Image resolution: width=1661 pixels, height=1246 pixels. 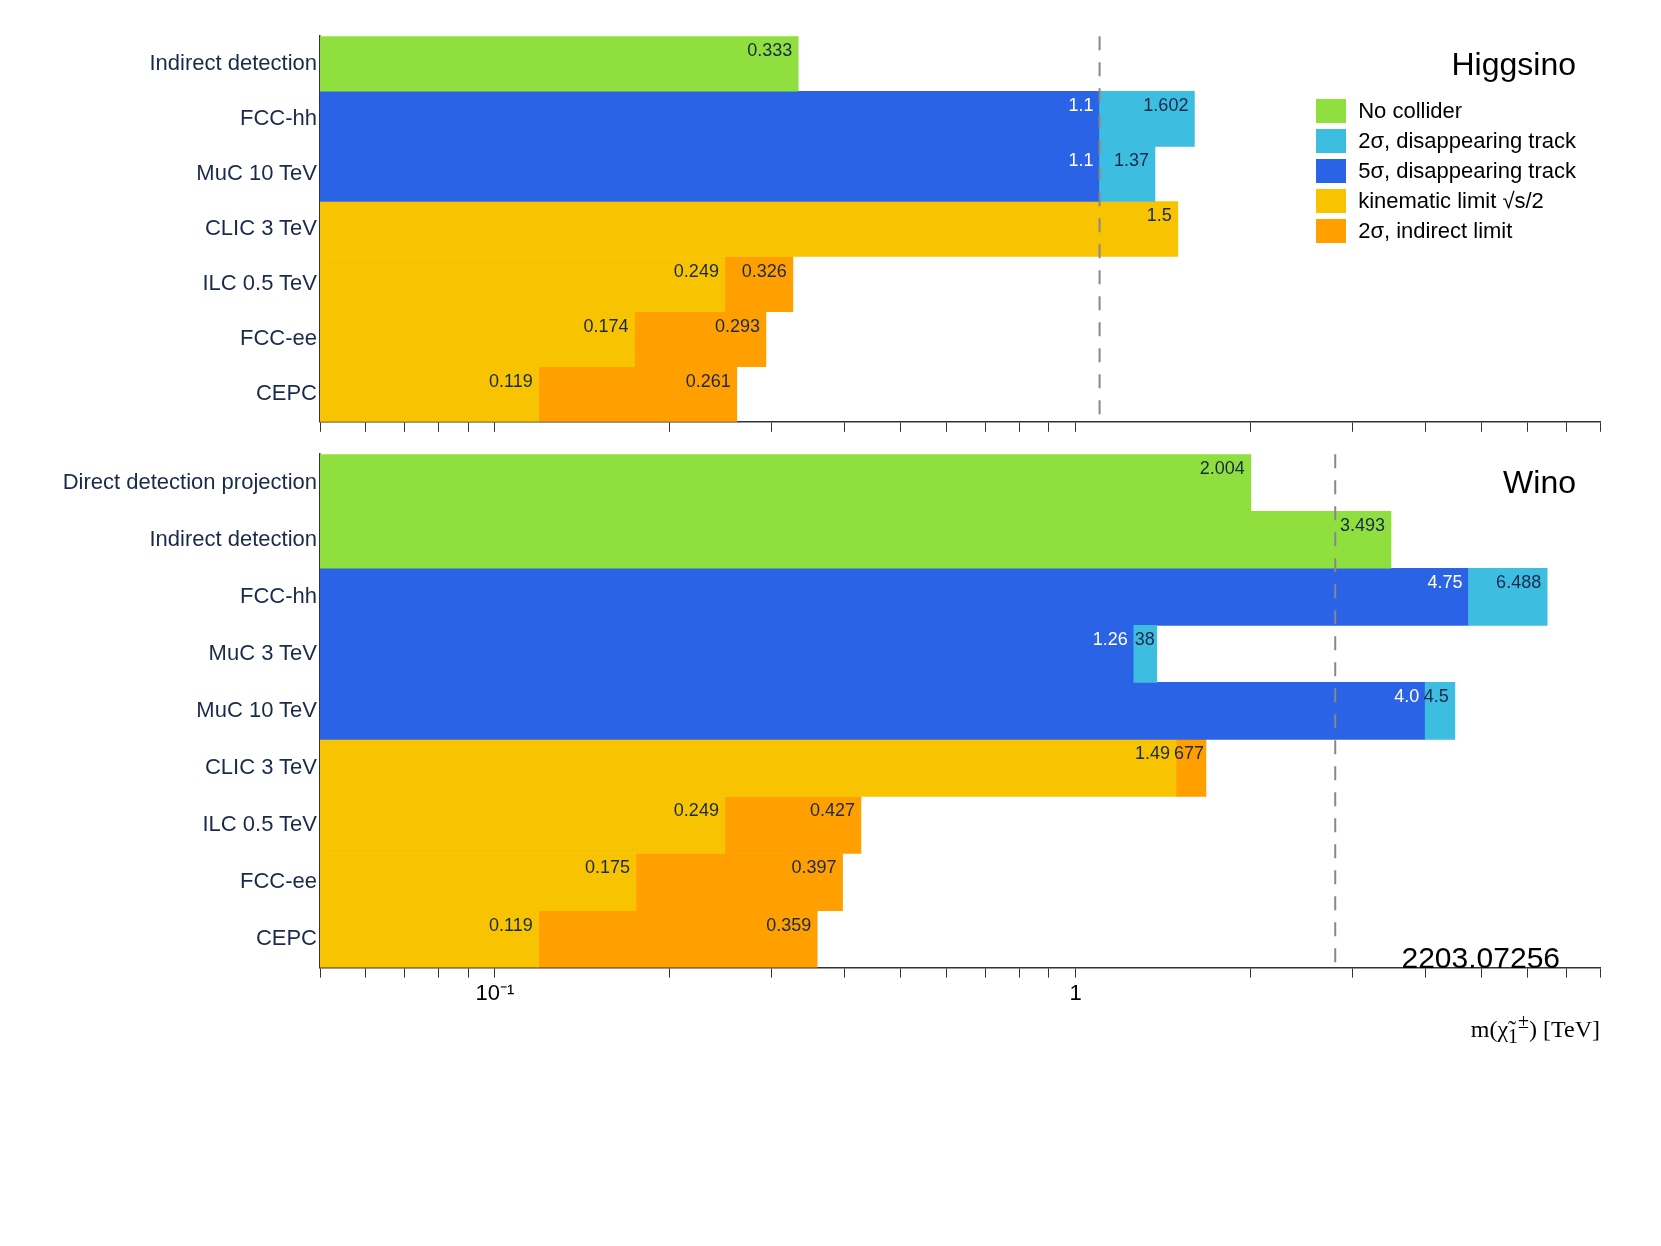 What do you see at coordinates (1513, 65) in the screenshot?
I see `chart-title: Higgsino` at bounding box center [1513, 65].